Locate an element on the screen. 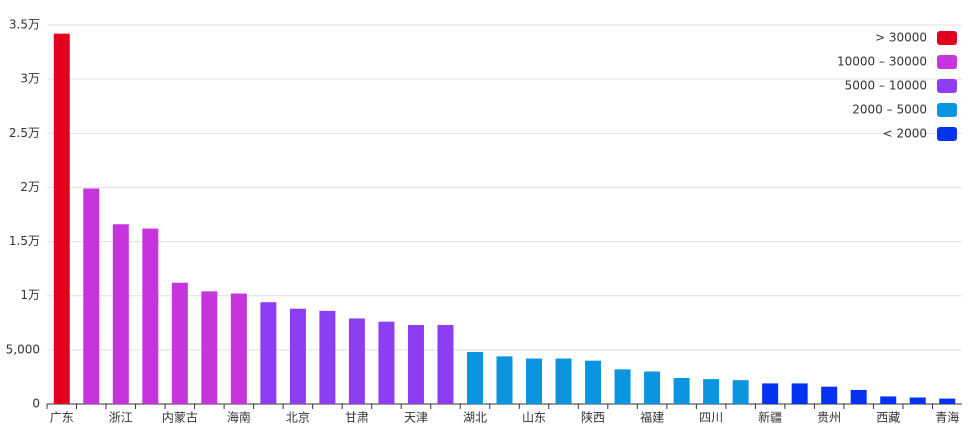  y-tick-label: 3万 is located at coordinates (30, 79).